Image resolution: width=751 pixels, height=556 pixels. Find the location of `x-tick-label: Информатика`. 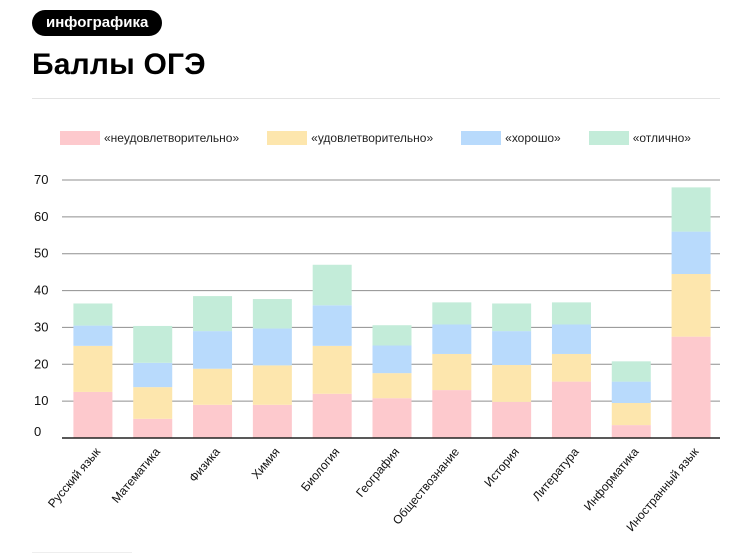

x-tick-label: Информатика is located at coordinates (611, 479).